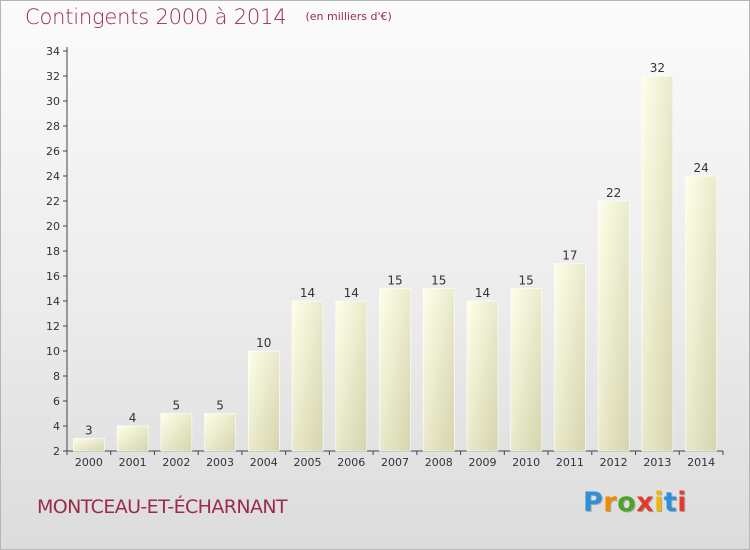 The image size is (750, 550). What do you see at coordinates (593, 502) in the screenshot?
I see `logo-letter: P` at bounding box center [593, 502].